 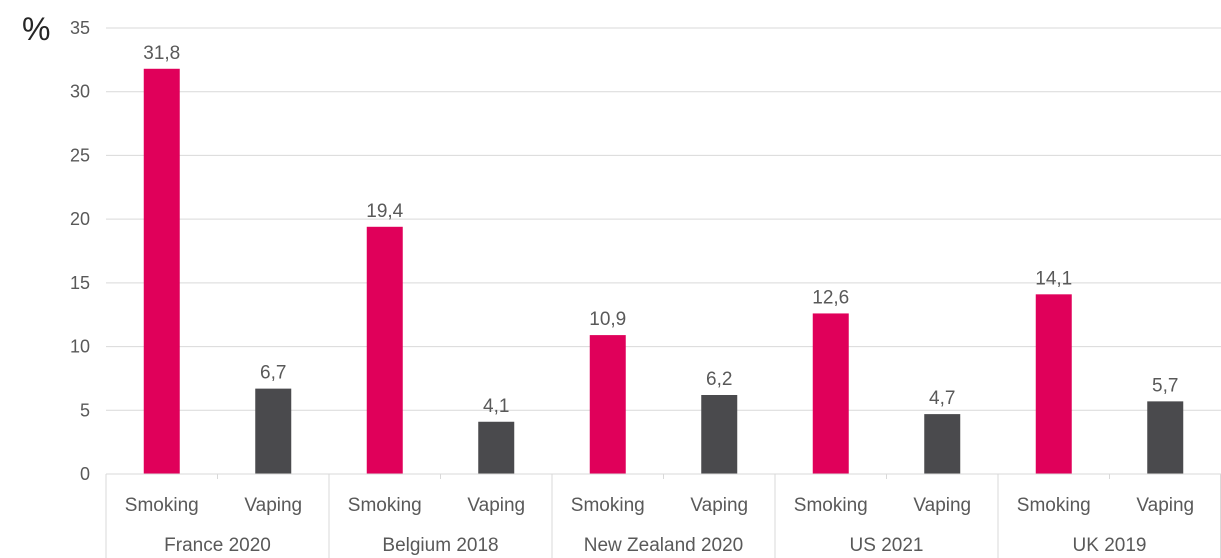 I want to click on group-label: New Zealand 2020, so click(x=664, y=545).